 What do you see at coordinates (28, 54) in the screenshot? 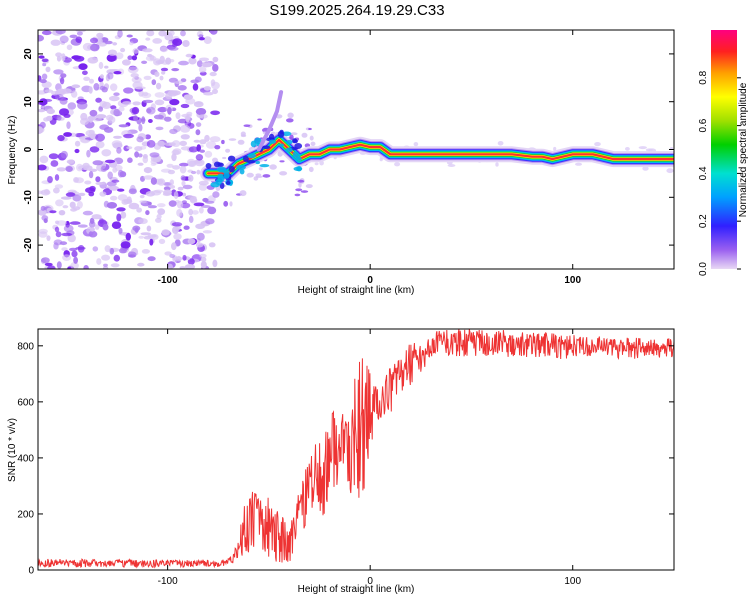
I see `spectrogram-ytick-label: 20` at bounding box center [28, 54].